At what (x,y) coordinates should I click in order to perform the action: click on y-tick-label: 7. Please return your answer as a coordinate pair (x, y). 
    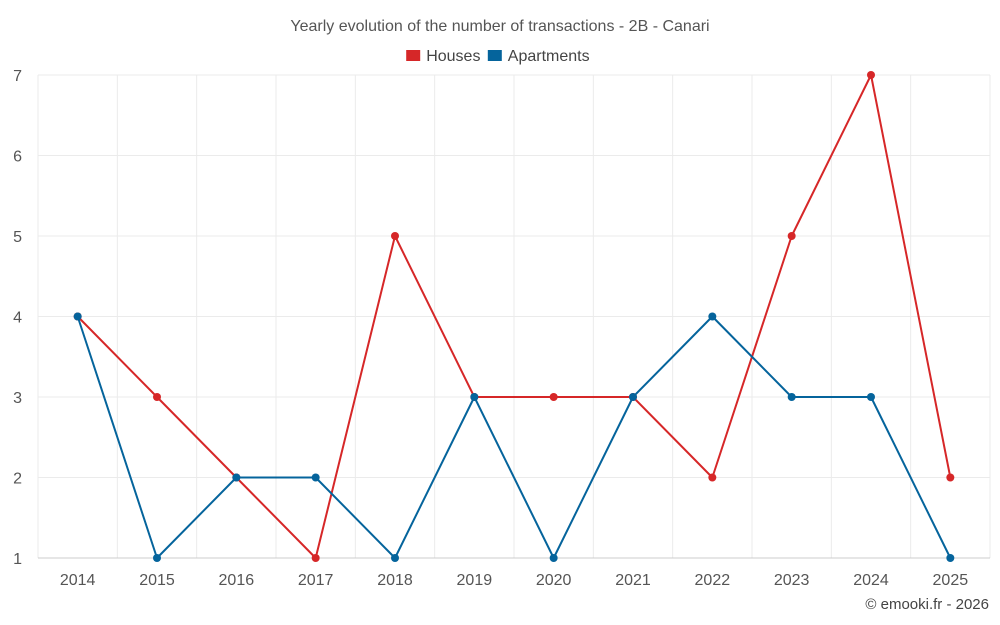
    Looking at the image, I should click on (17, 76).